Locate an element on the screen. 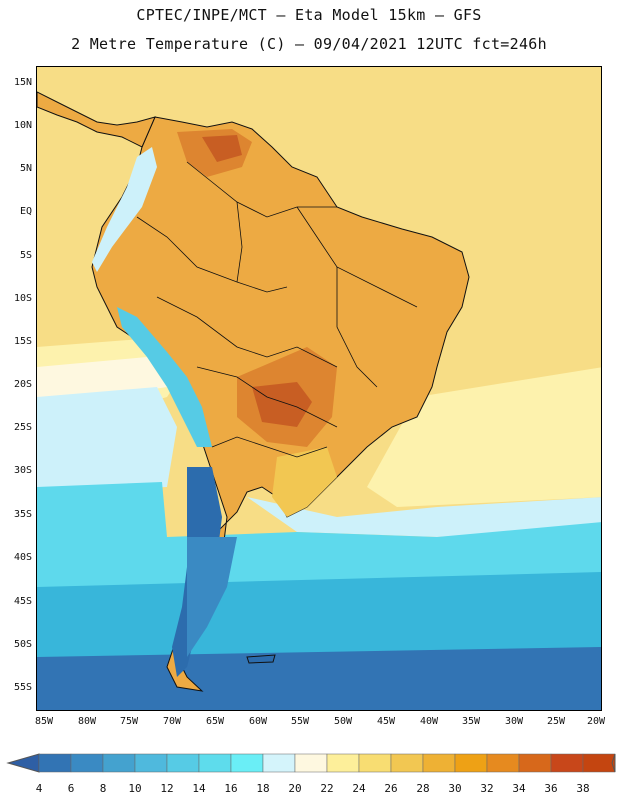 The width and height of the screenshot is (618, 800). lon-label: 35W is located at coordinates (471, 721).